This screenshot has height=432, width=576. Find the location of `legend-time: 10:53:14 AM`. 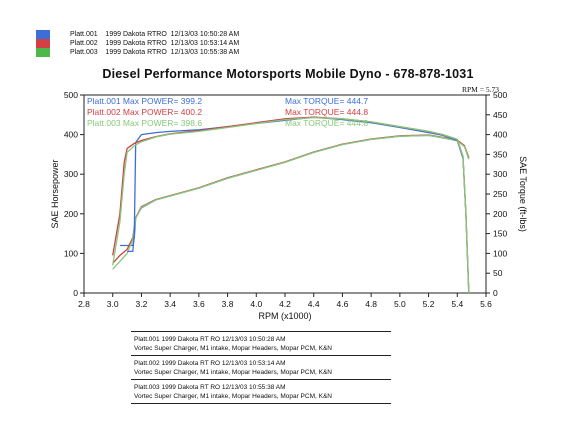

legend-time: 10:53:14 AM is located at coordinates (219, 43).